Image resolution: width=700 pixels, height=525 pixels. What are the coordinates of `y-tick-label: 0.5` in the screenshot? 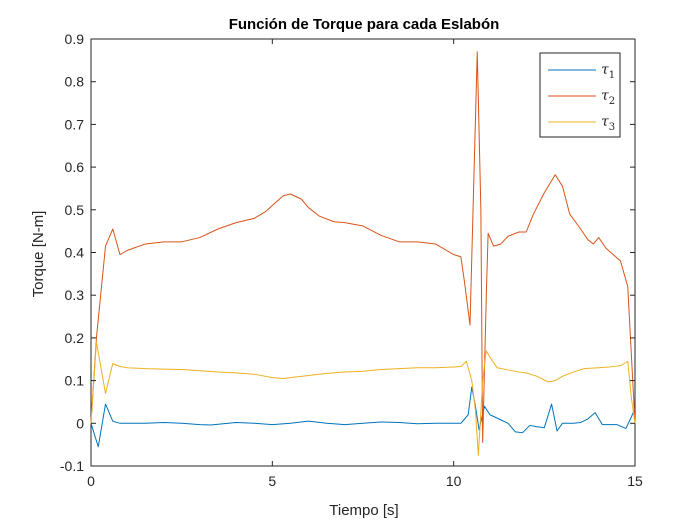 It's located at (75, 210).